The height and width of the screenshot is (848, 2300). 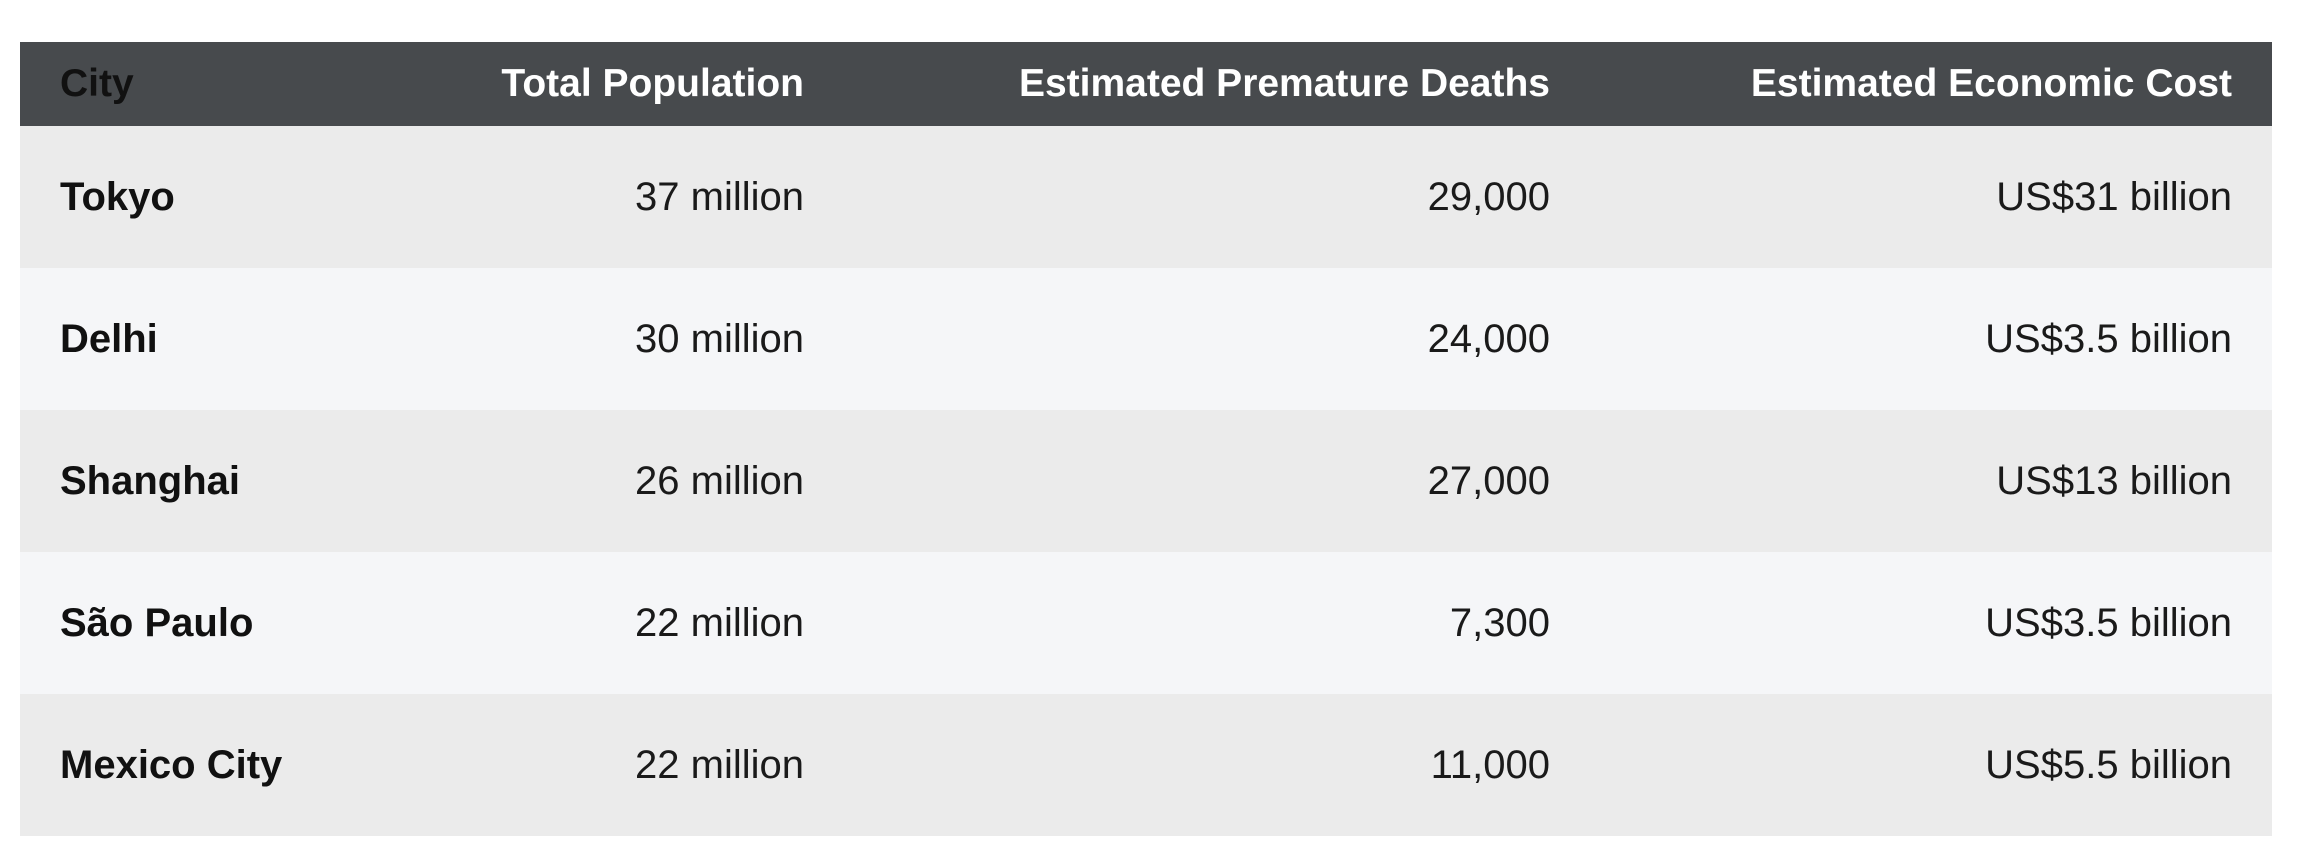 I want to click on cell-deaths: 24,000, so click(x=1488, y=338).